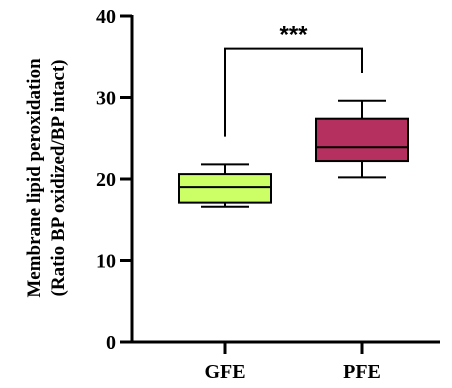 Image resolution: width=452 pixels, height=388 pixels. What do you see at coordinates (293, 153) in the screenshot?
I see `boxes` at bounding box center [293, 153].